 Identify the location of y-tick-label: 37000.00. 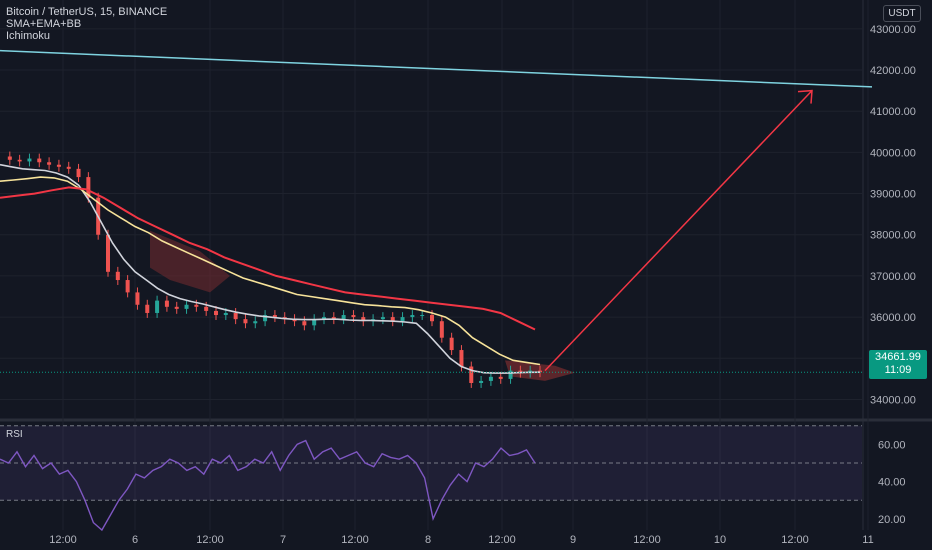
(893, 277).